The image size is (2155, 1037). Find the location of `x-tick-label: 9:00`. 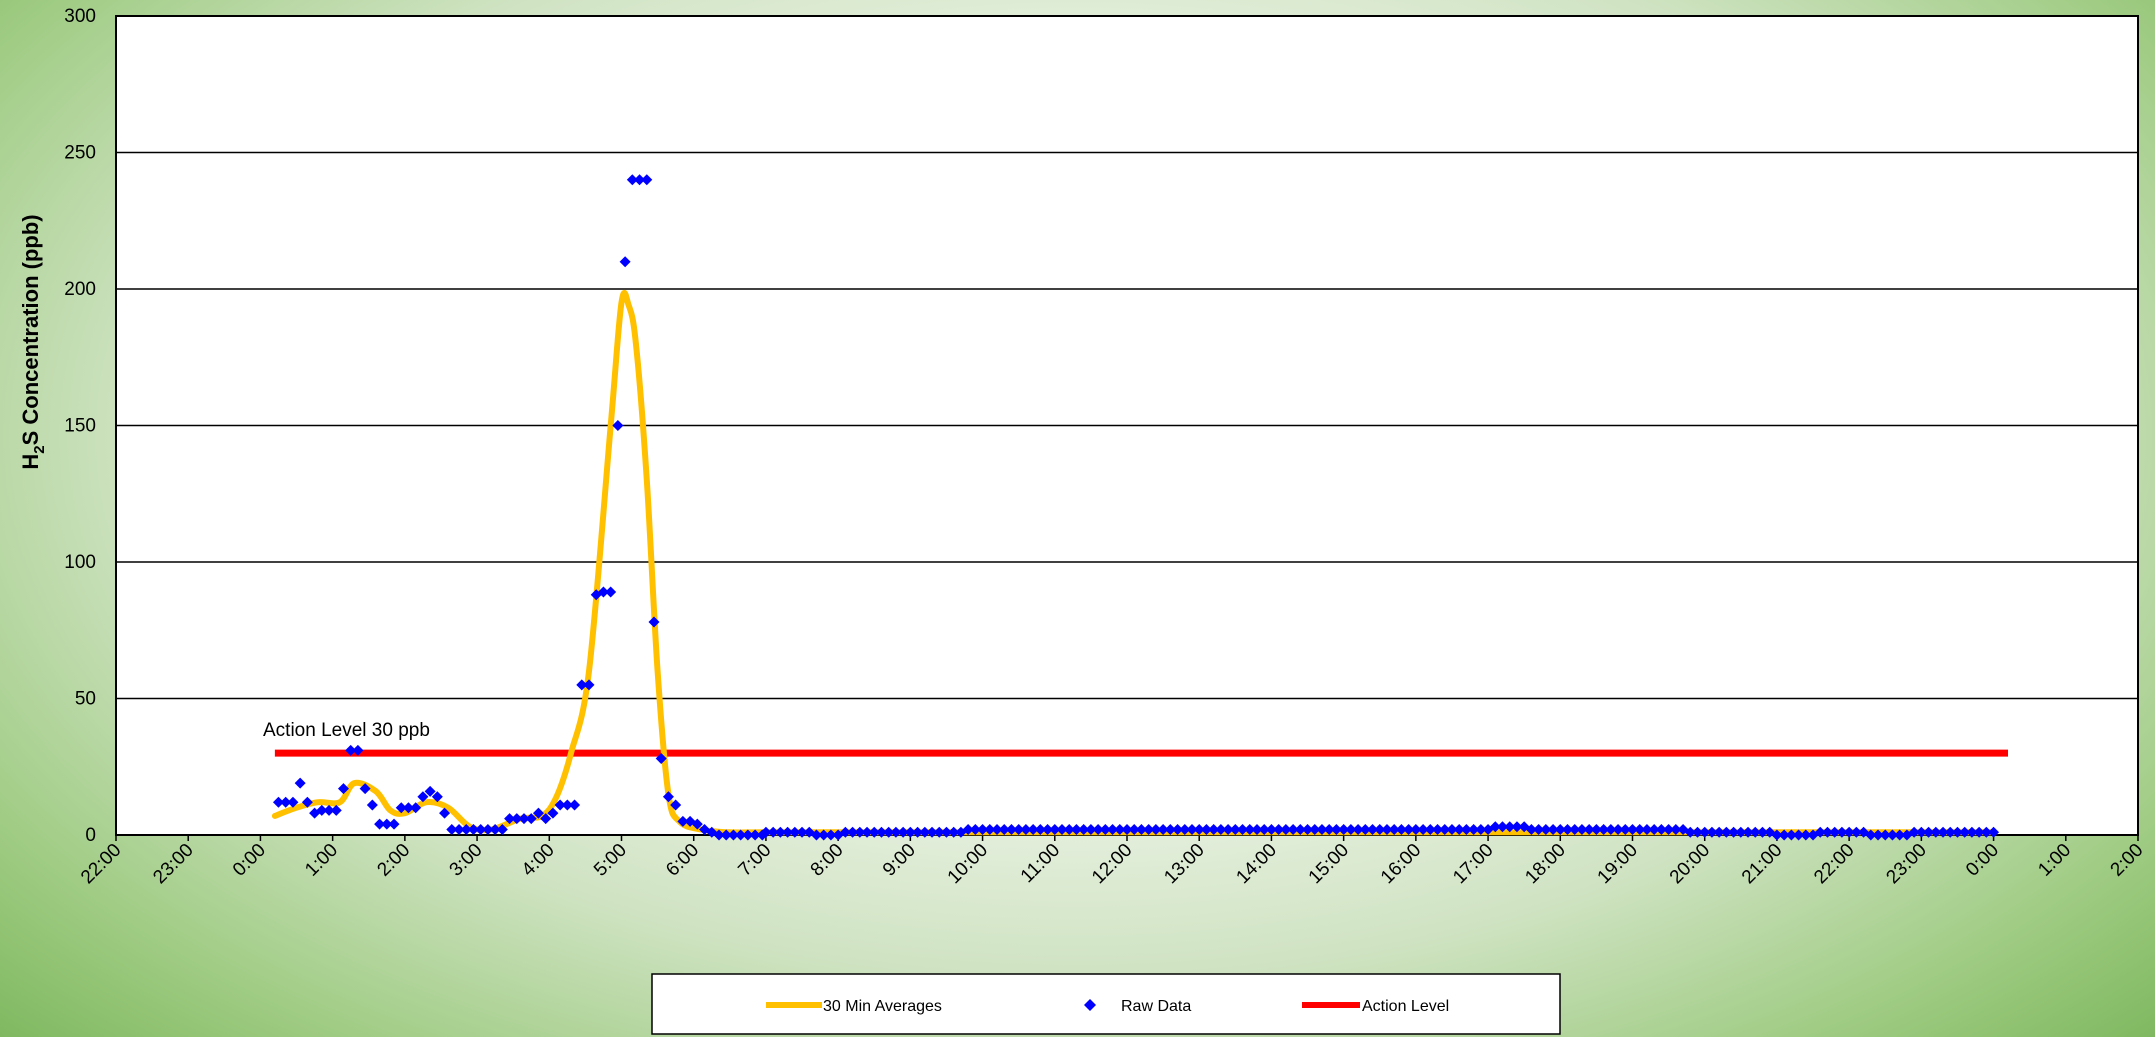

x-tick-label: 9:00 is located at coordinates (899, 860).